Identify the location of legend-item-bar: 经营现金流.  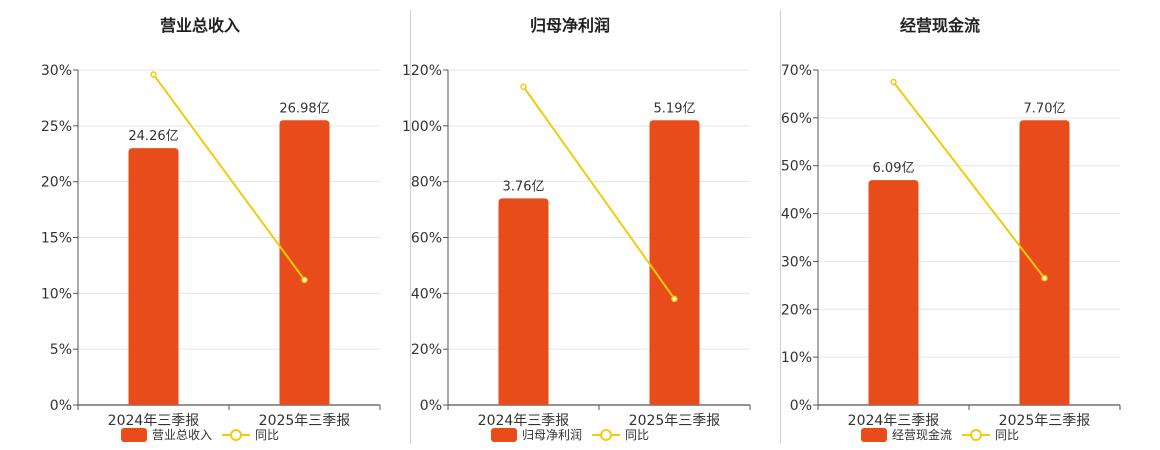
(906, 434).